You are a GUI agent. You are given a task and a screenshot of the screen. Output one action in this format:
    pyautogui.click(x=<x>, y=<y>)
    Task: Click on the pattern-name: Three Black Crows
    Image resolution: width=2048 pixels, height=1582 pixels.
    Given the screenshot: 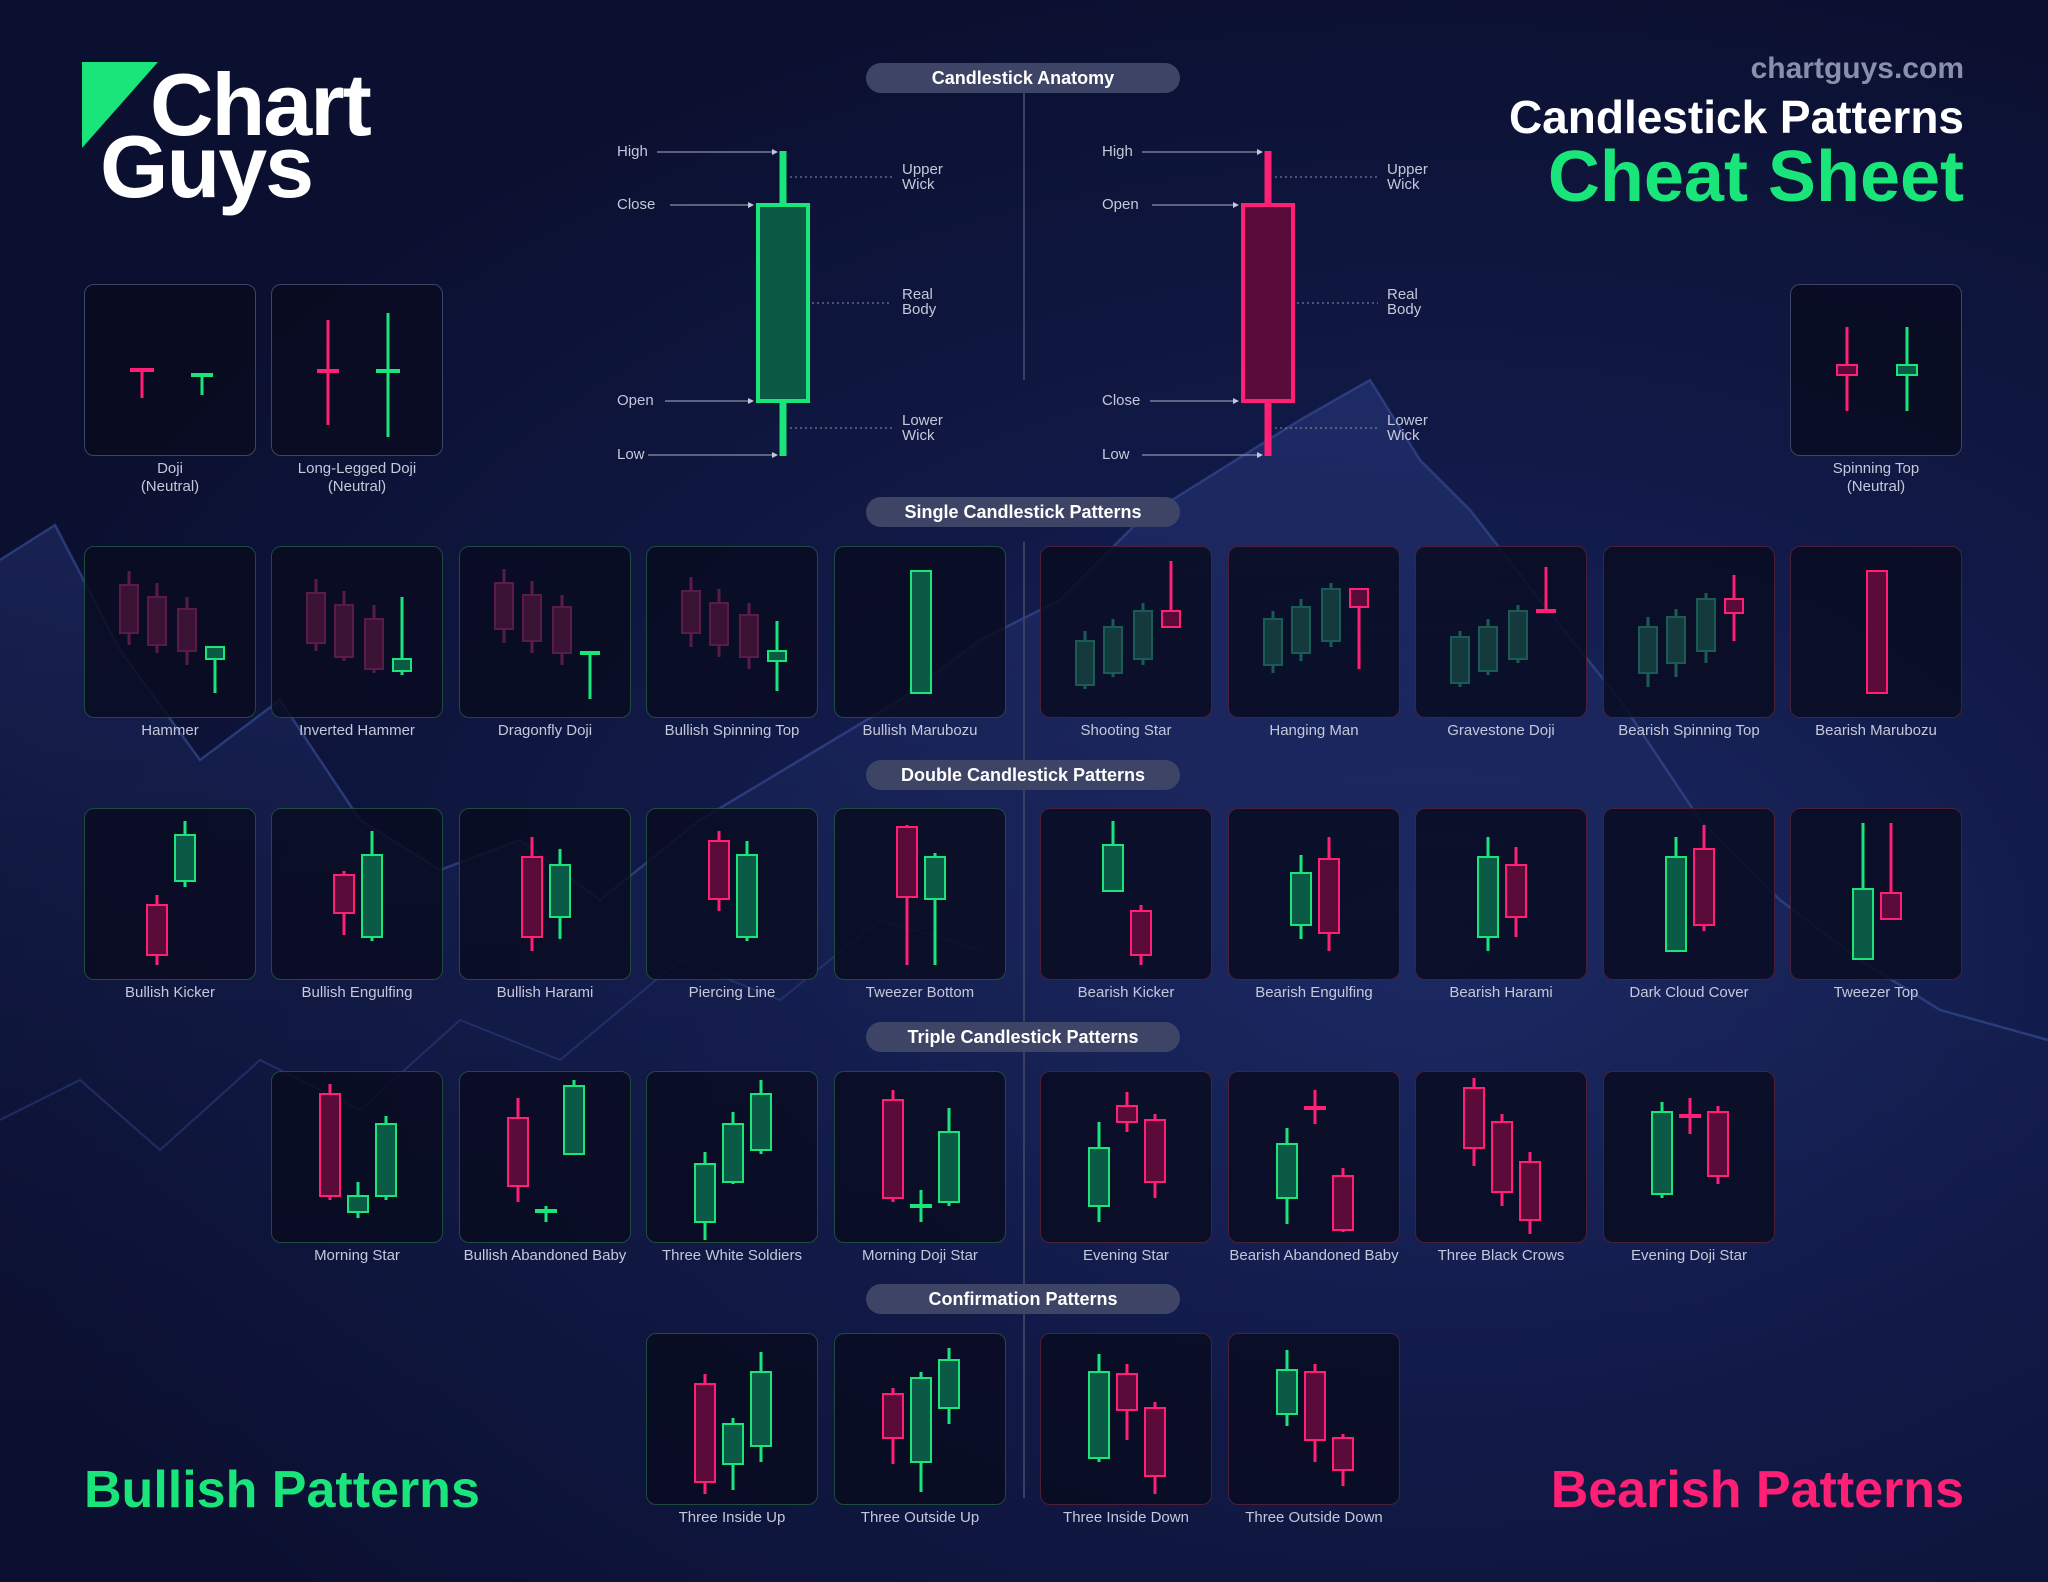 What is the action you would take?
    pyautogui.click(x=1501, y=1255)
    